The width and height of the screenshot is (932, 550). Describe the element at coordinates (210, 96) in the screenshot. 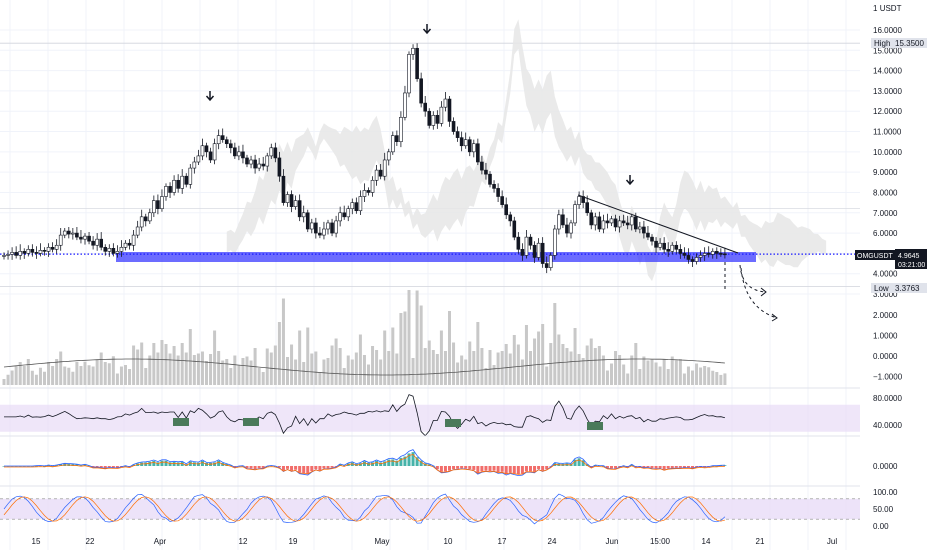

I see `down-arrow-icon` at that location.